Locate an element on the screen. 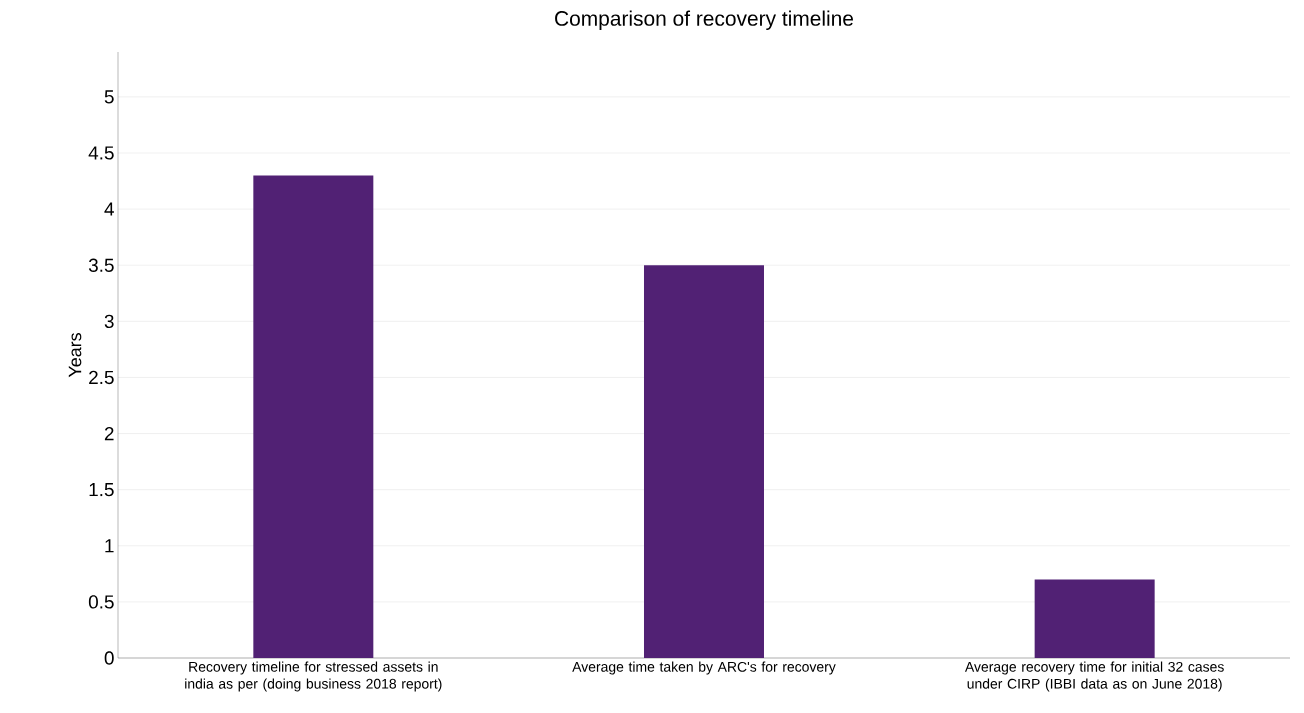 The image size is (1304, 713). y-tick-label: 2.5 is located at coordinates (101, 377).